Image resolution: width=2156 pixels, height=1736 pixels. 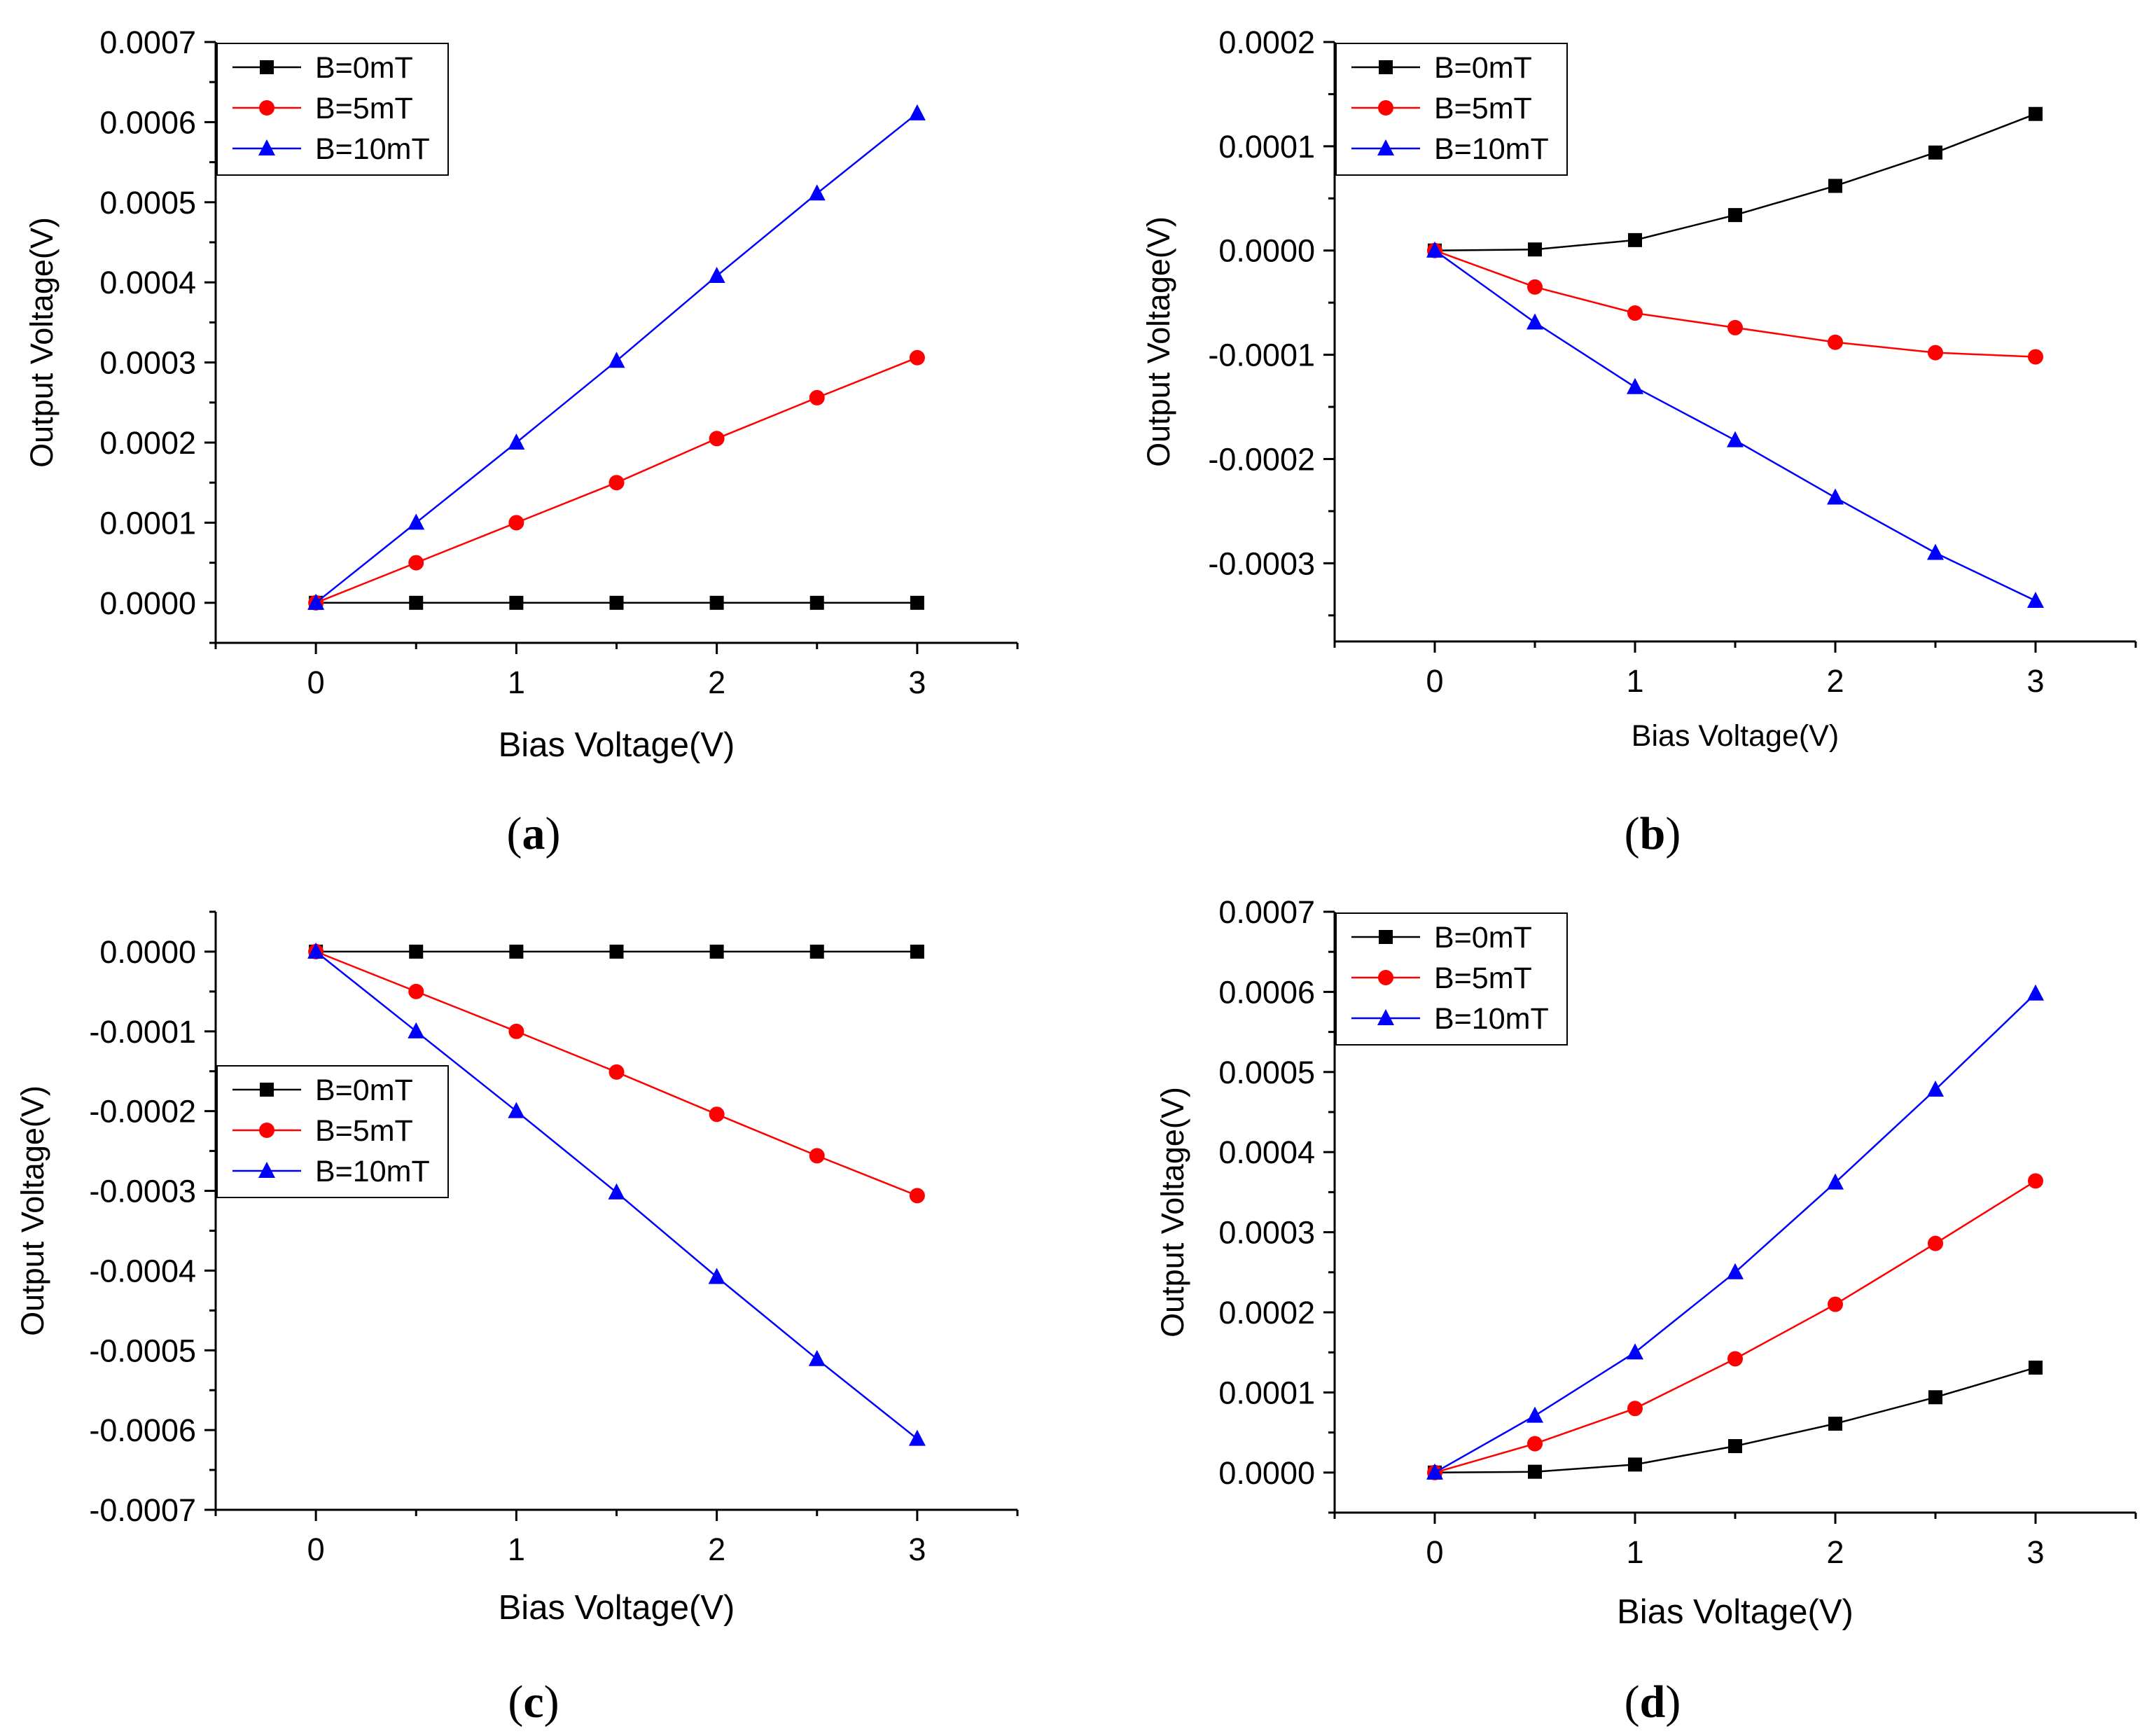 What do you see at coordinates (42, 342) in the screenshot?
I see `y-axis-title: Output Voltage(V)` at bounding box center [42, 342].